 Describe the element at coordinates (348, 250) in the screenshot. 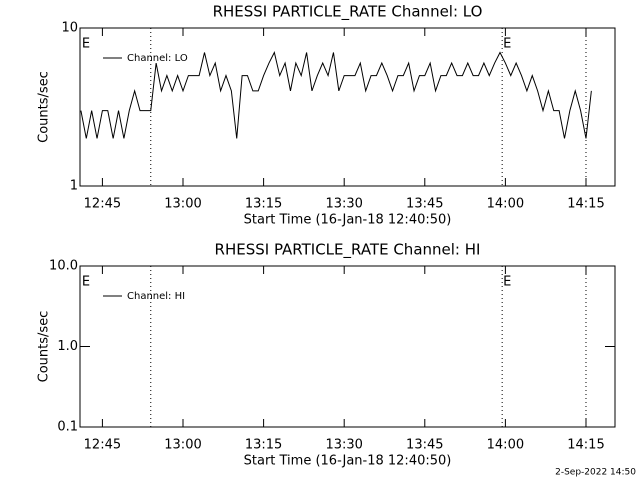

I see `chart-title: RHESSI PARTICLE_RATE Channel: HI` at that location.